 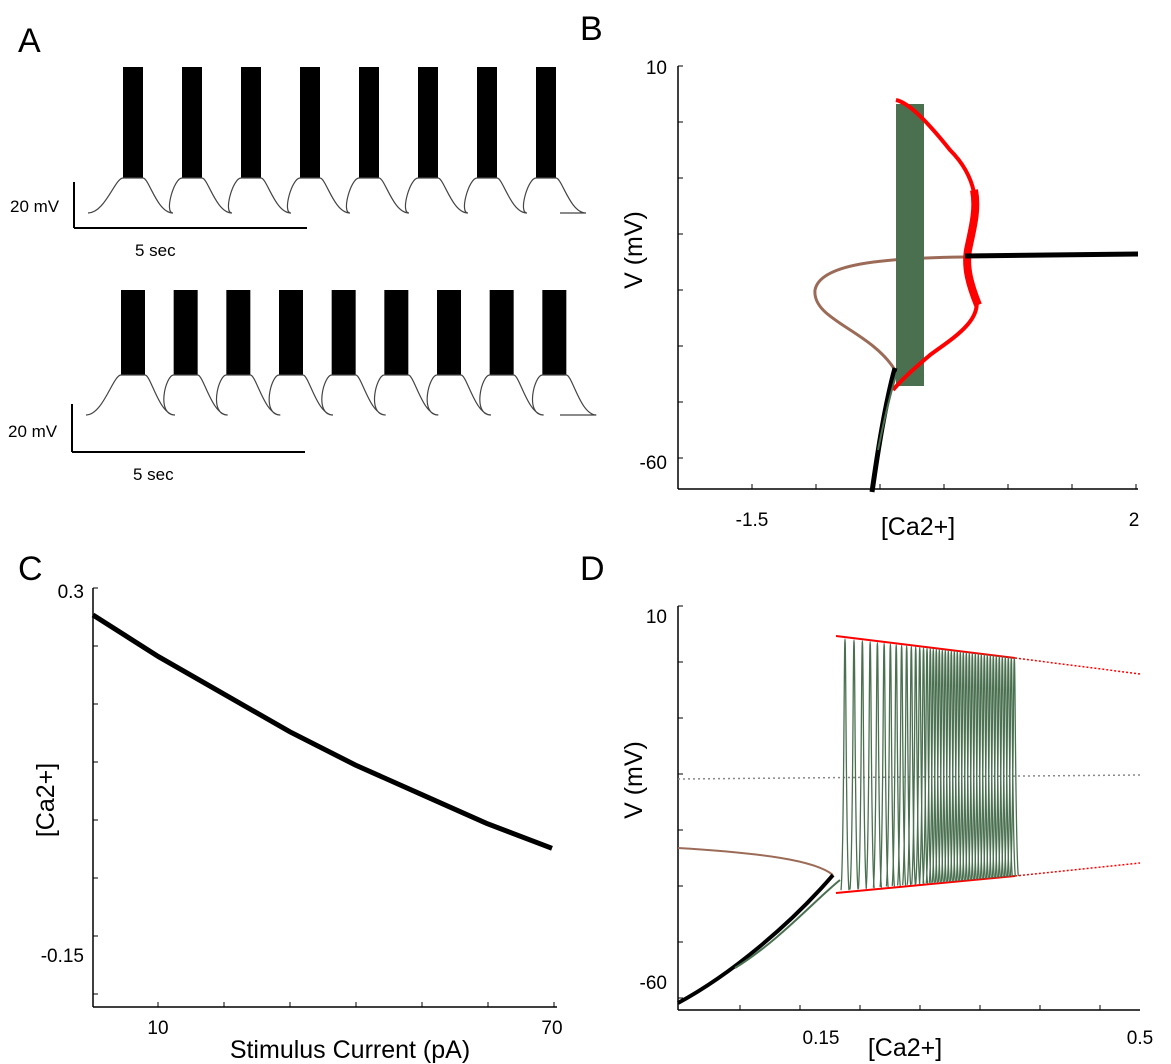 I want to click on panel-b-trajectory-tail, so click(x=887, y=411).